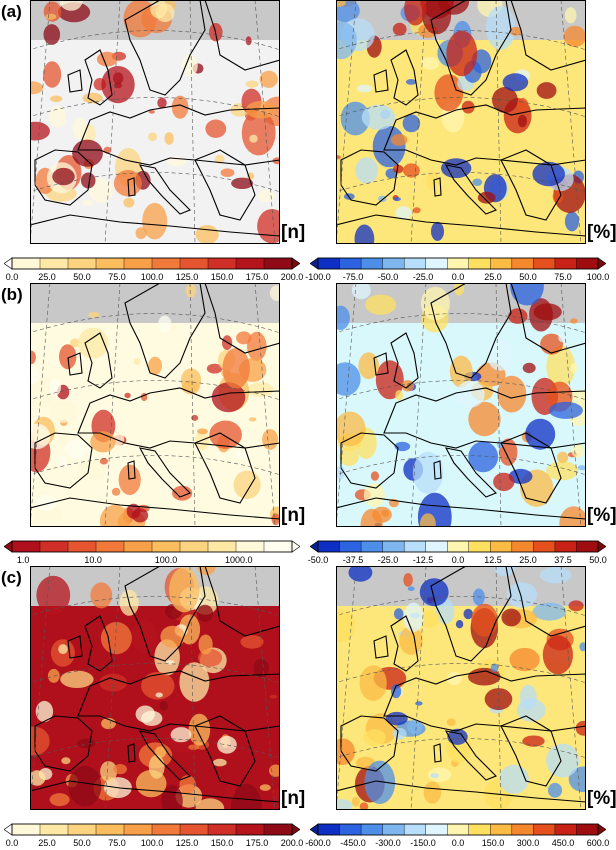  What do you see at coordinates (353, 560) in the screenshot?
I see `colorbar-tick-label: -37.5` at bounding box center [353, 560].